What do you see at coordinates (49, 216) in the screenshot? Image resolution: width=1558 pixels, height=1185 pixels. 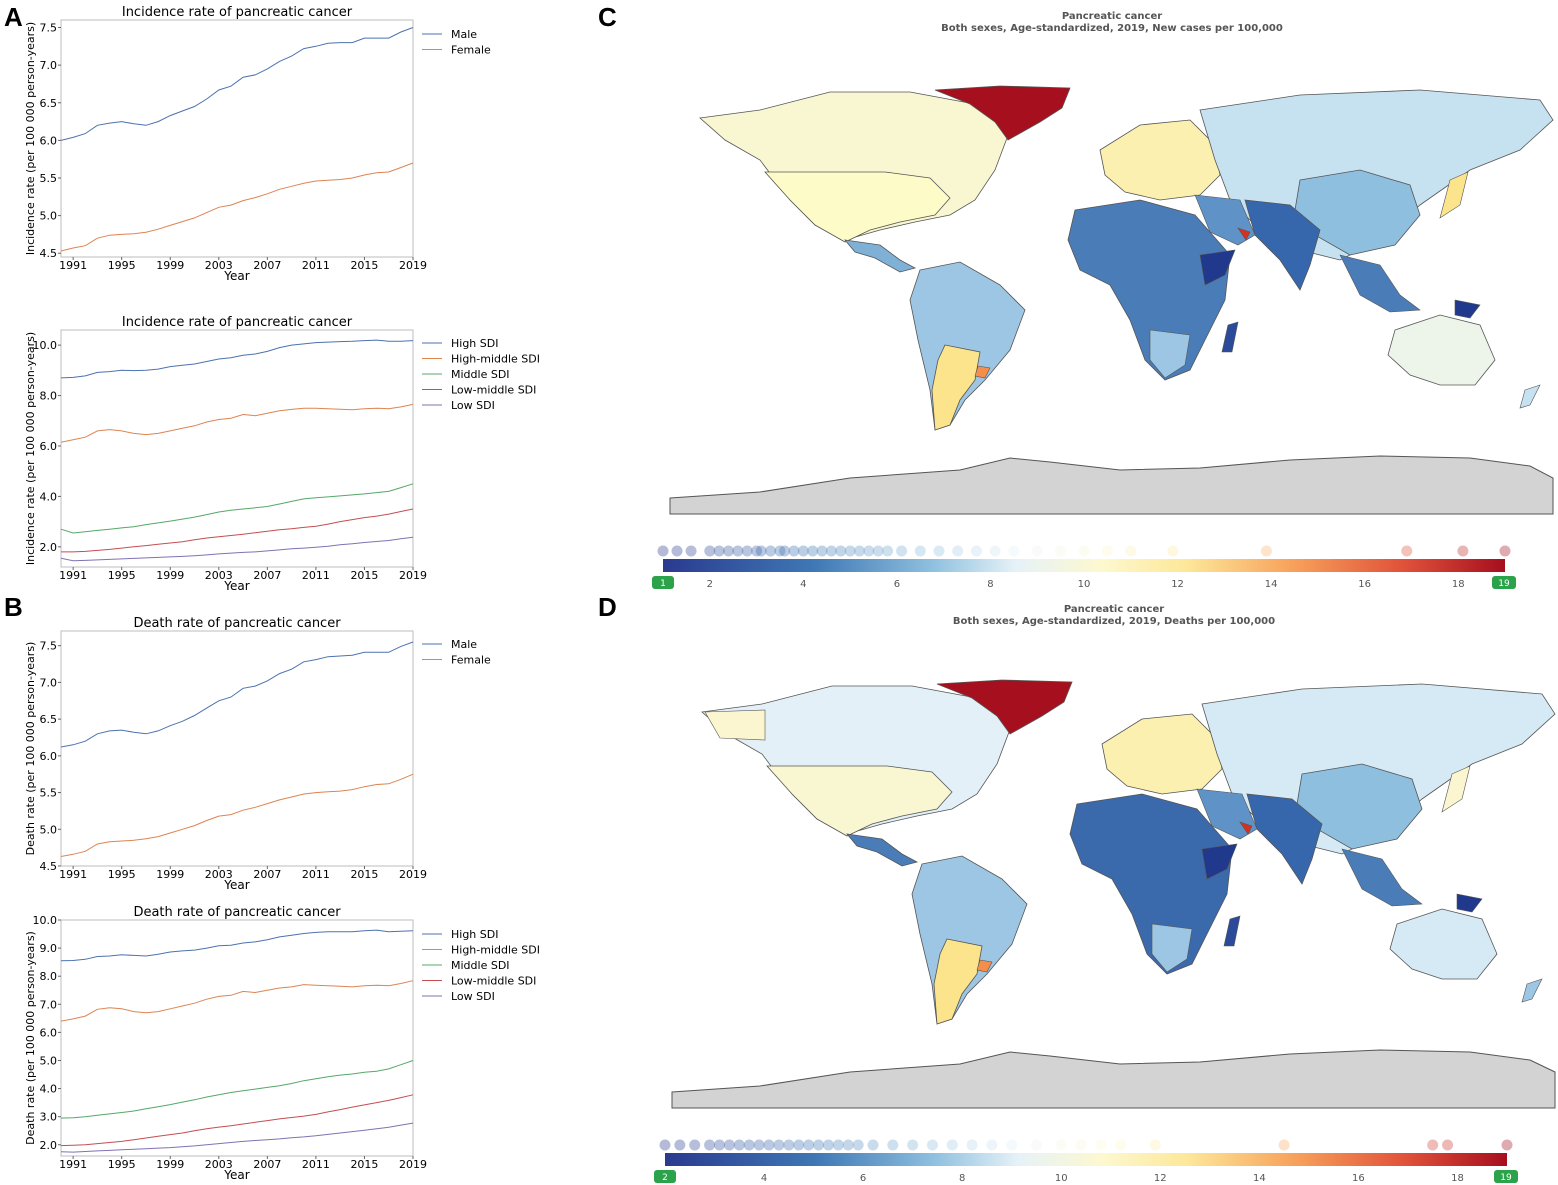 I see `y-tick-label: 5.0` at bounding box center [49, 216].